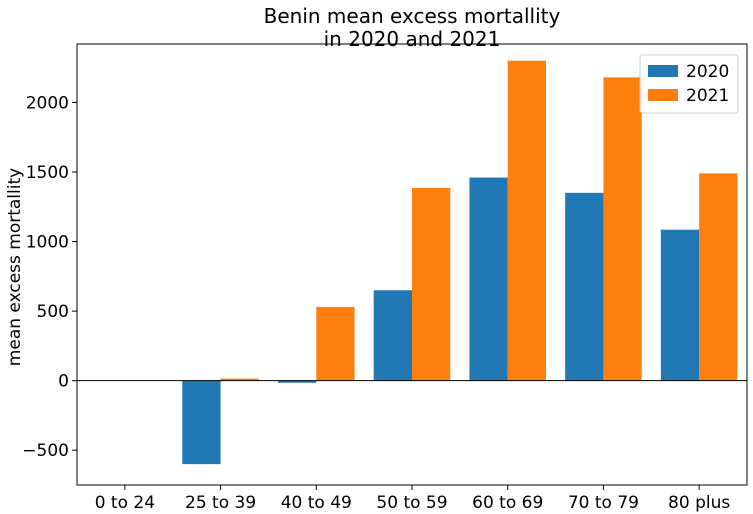 Image resolution: width=753 pixels, height=514 pixels. Describe the element at coordinates (707, 96) in the screenshot. I see `legend-label-2021: 2021` at that location.